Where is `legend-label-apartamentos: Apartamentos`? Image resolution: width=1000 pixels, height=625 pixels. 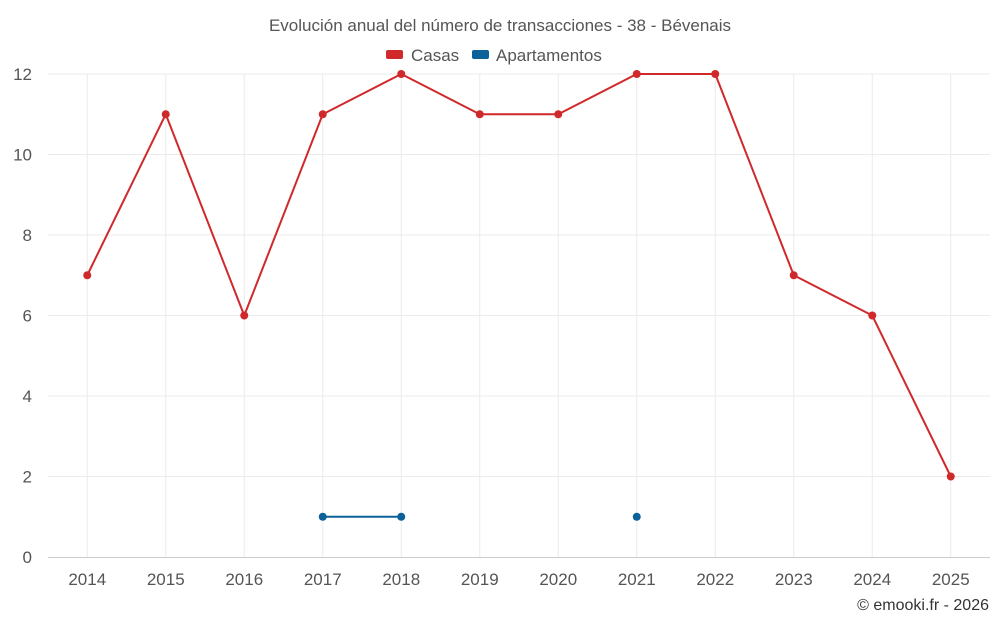 legend-label-apartamentos: Apartamentos is located at coordinates (549, 55).